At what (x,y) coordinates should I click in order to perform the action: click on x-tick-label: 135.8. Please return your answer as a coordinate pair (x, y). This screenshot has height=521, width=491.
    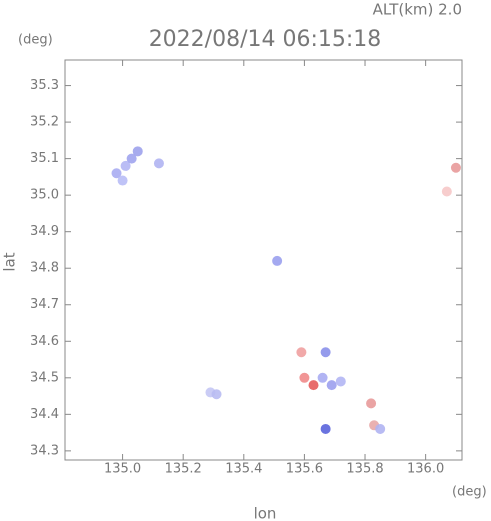
    Looking at the image, I should click on (364, 469).